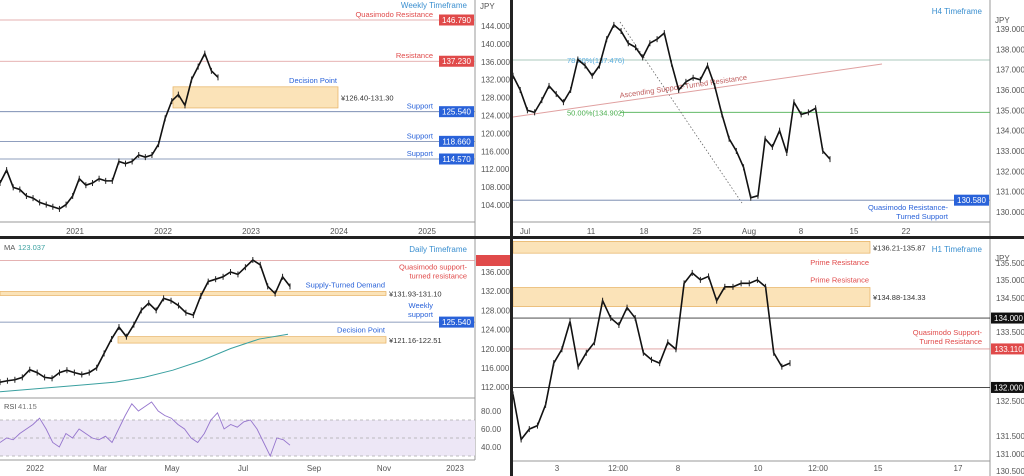 The height and width of the screenshot is (476, 1024). I want to click on y-tick-label: 134.500, so click(1010, 298).